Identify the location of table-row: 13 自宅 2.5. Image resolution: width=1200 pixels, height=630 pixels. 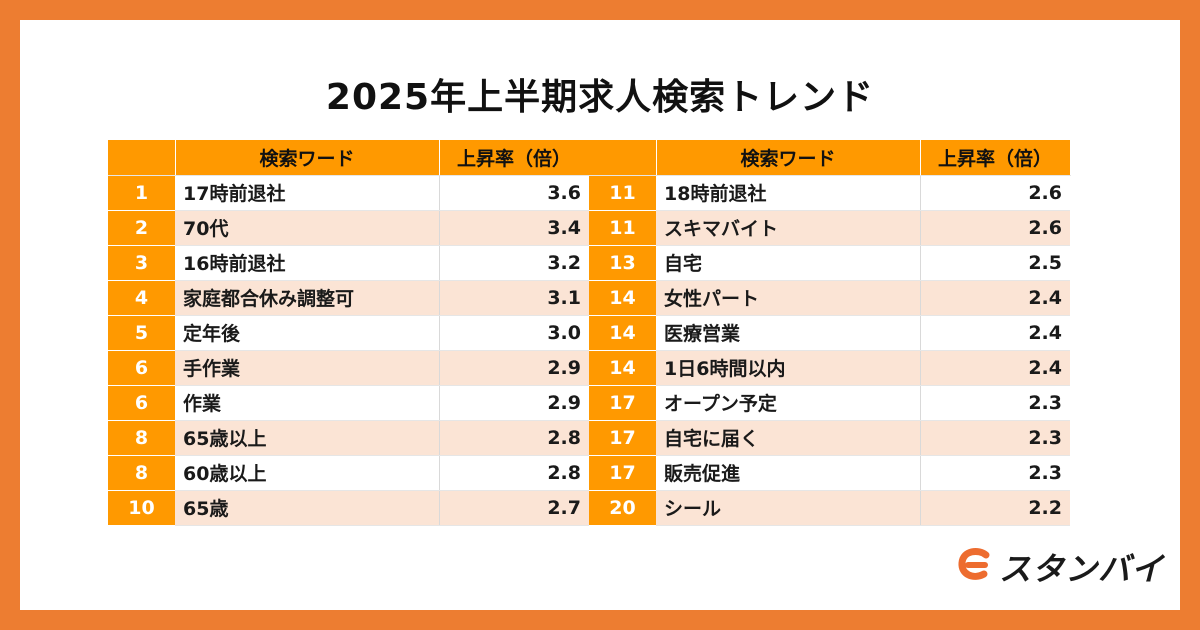
(829, 263).